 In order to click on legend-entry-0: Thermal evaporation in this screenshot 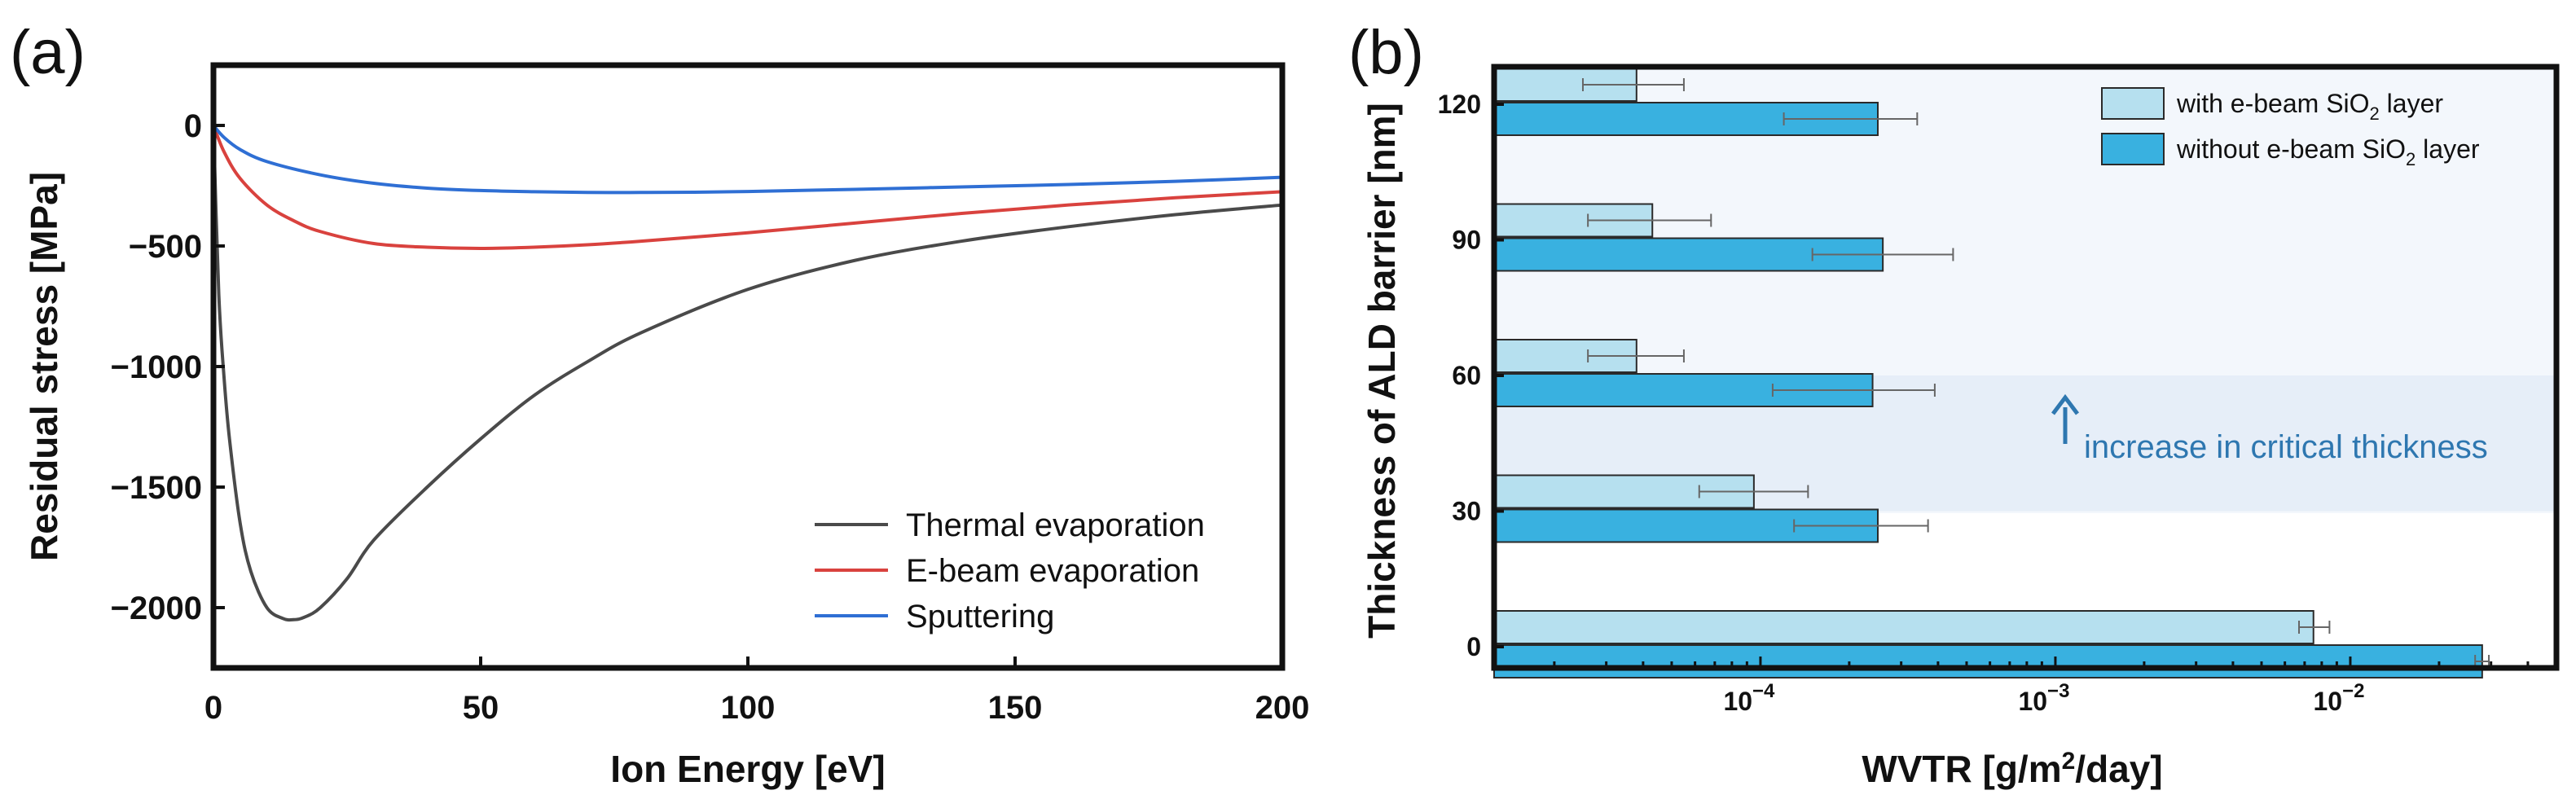, I will do `click(1055, 525)`.